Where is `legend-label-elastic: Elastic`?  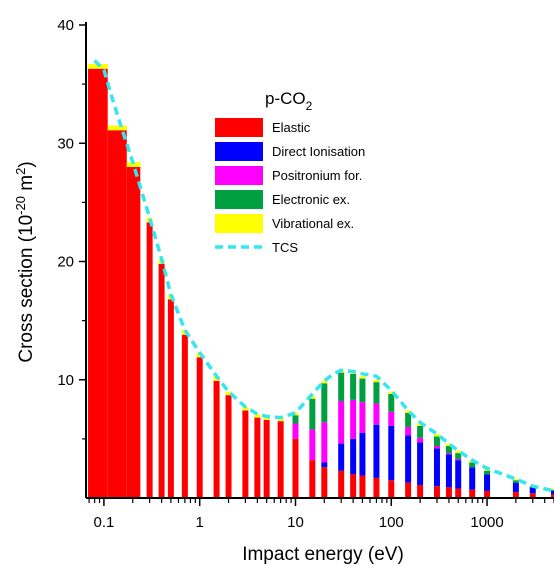
legend-label-elastic: Elastic is located at coordinates (291, 127).